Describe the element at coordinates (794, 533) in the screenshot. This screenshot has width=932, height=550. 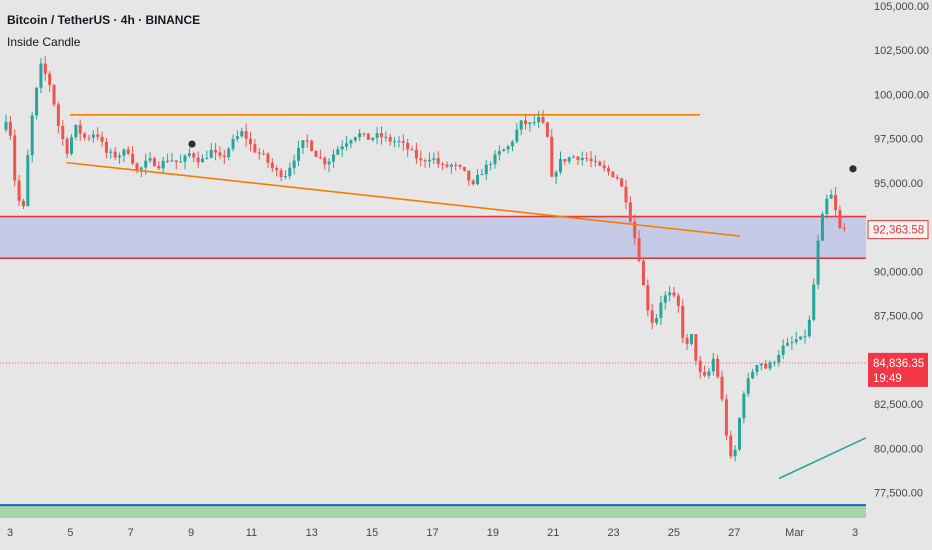
I see `time-tick-label: Mar` at that location.